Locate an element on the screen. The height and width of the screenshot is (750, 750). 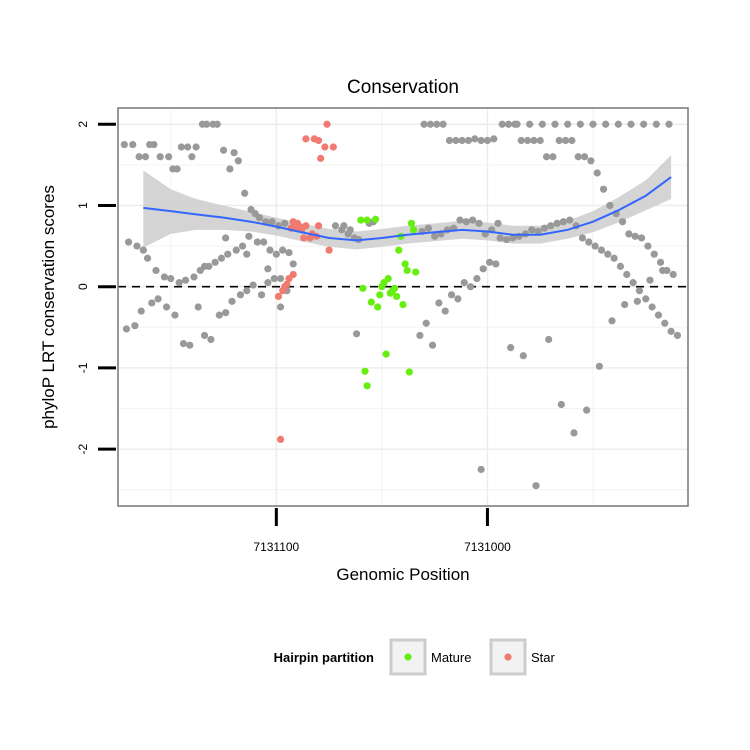
legend-key-mature is located at coordinates (408, 657).